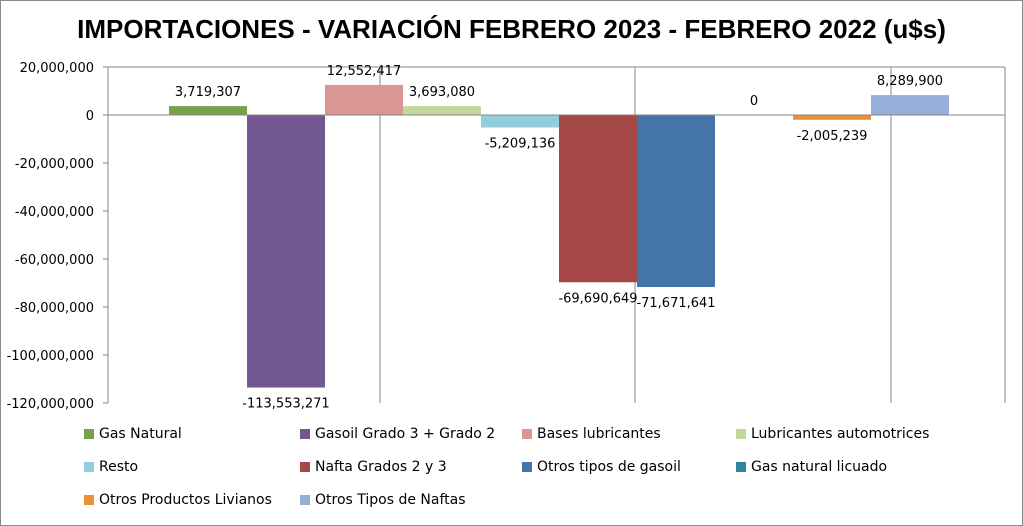  What do you see at coordinates (208, 92) in the screenshot?
I see `data-label: 3,719,307` at bounding box center [208, 92].